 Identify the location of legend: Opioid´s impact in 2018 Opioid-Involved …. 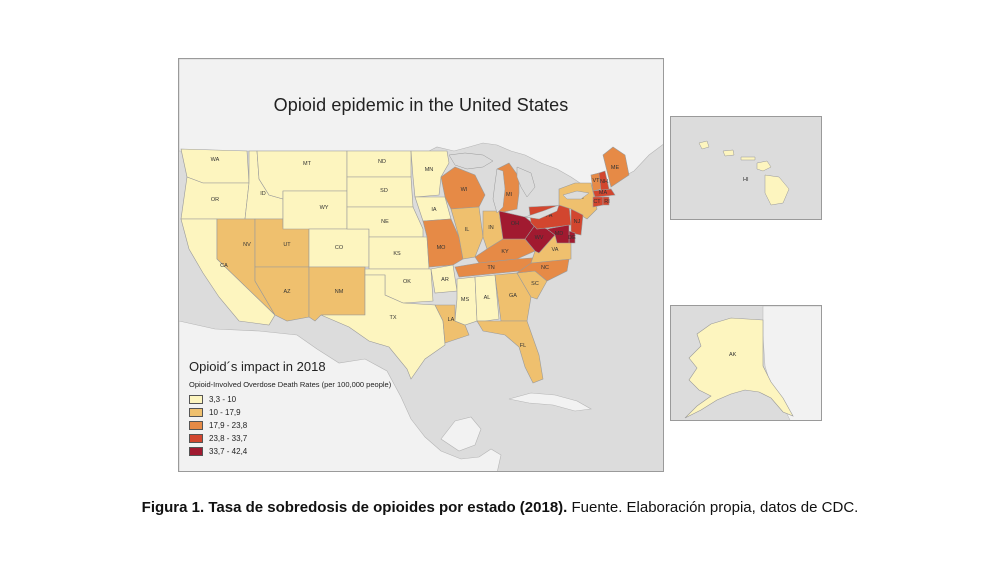
(339, 408).